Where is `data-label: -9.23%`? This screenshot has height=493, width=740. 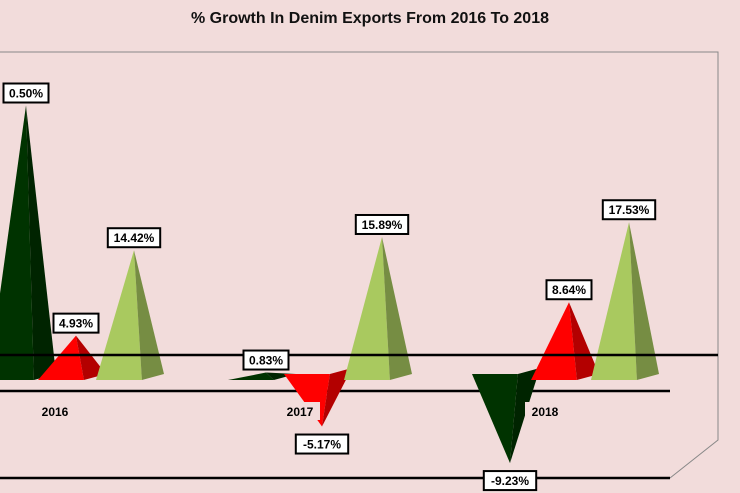 data-label: -9.23% is located at coordinates (510, 481).